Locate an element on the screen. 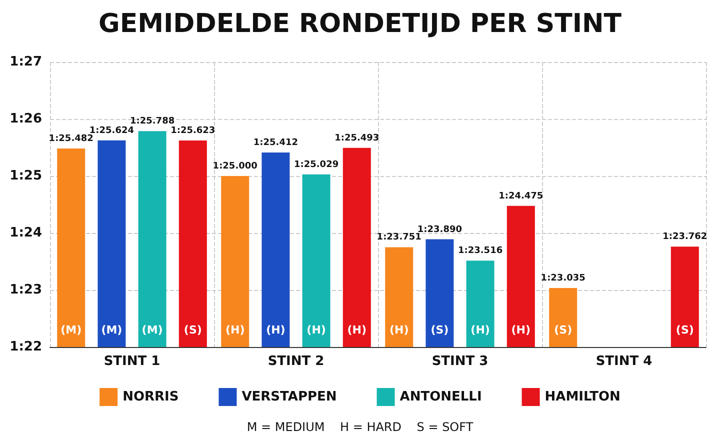 The width and height of the screenshot is (720, 441). data-label: 1:23.762 is located at coordinates (685, 237).